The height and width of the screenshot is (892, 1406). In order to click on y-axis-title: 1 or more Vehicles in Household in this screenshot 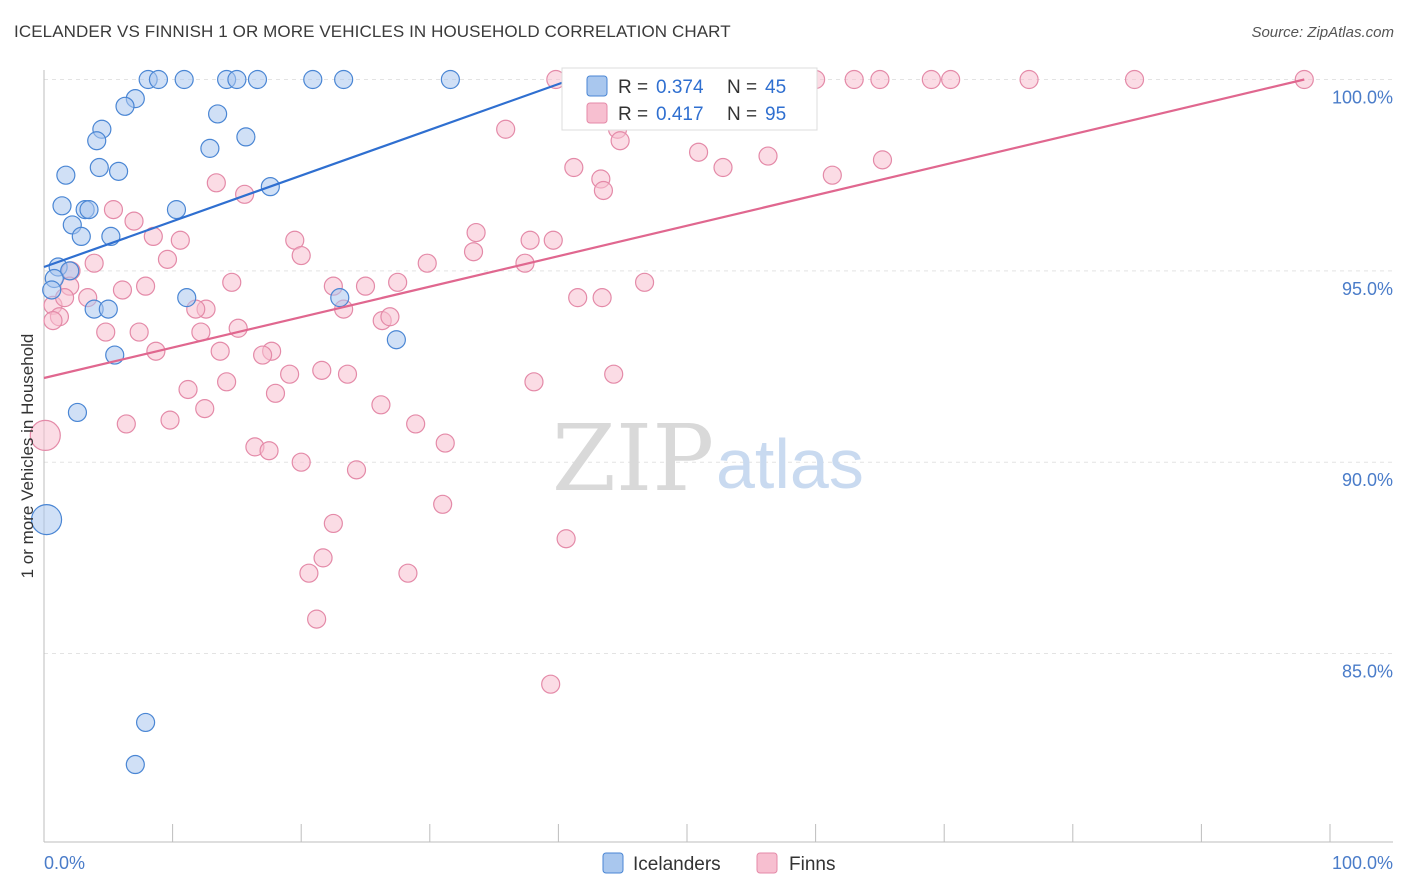, I will do `click(27, 456)`.